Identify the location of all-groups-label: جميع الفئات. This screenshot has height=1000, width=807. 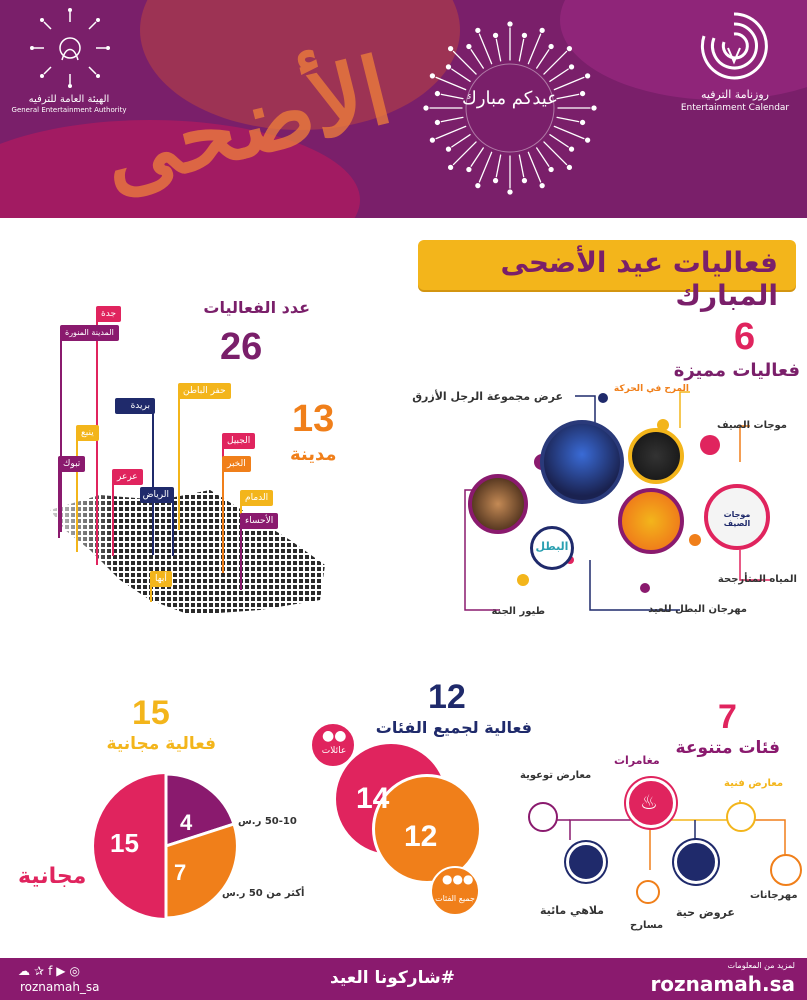
(455, 898).